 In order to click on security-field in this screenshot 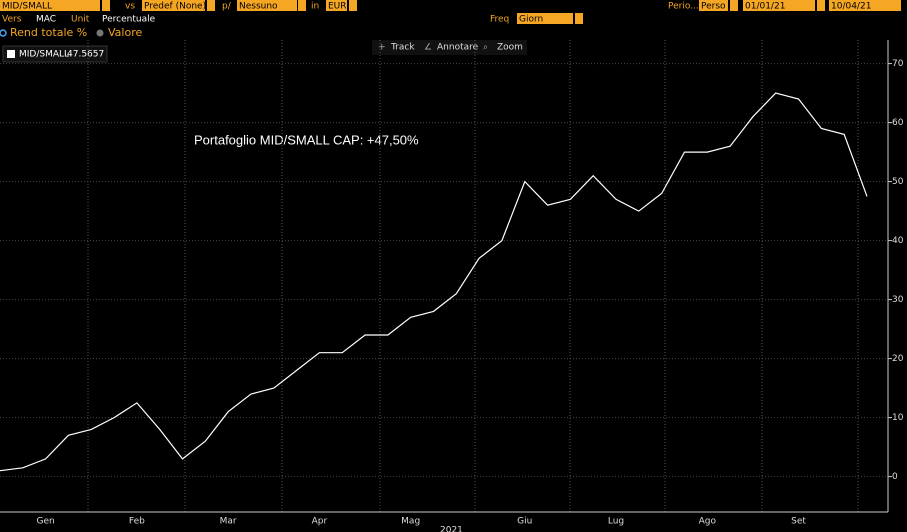, I will do `click(50, 5)`.